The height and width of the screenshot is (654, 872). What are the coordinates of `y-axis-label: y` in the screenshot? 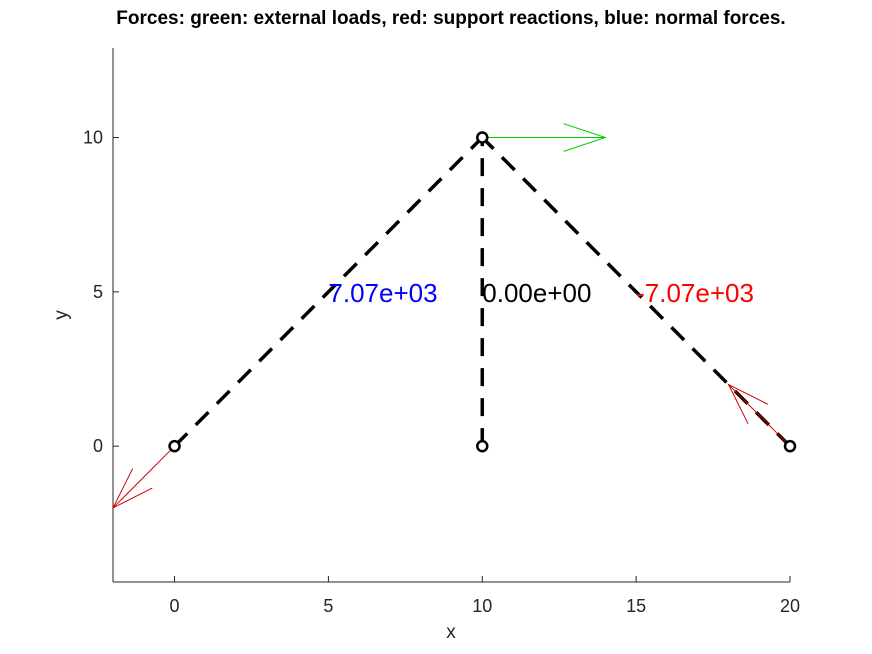 It's located at (61, 315).